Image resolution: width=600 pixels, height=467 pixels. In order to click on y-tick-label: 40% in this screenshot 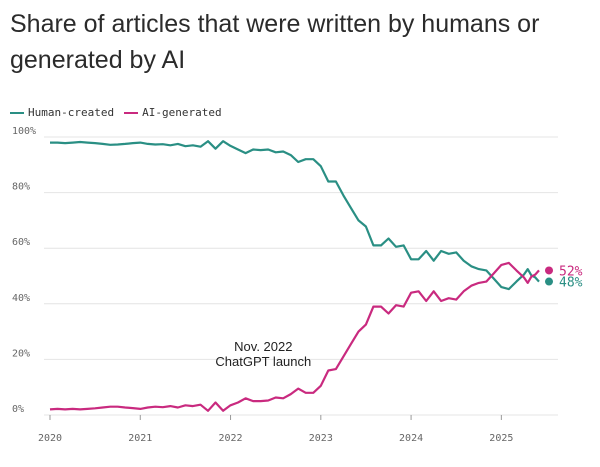, I will do `click(21, 298)`.